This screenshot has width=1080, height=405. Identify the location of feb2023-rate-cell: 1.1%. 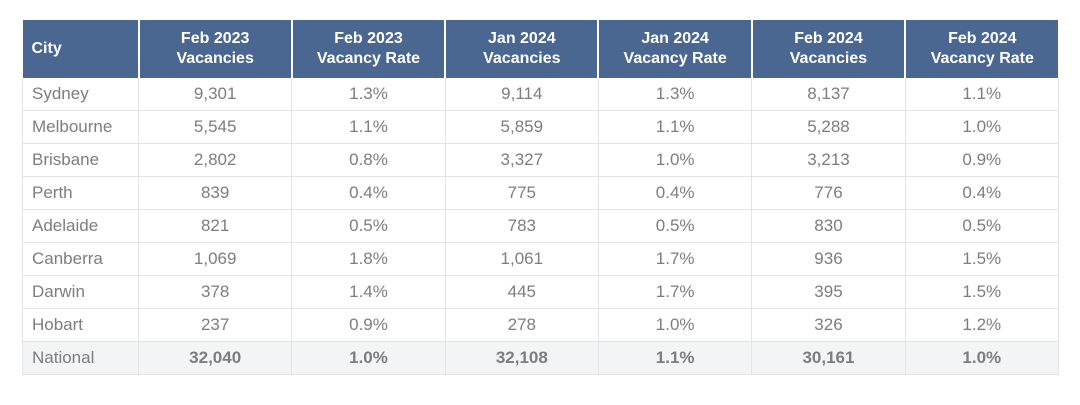
(368, 127).